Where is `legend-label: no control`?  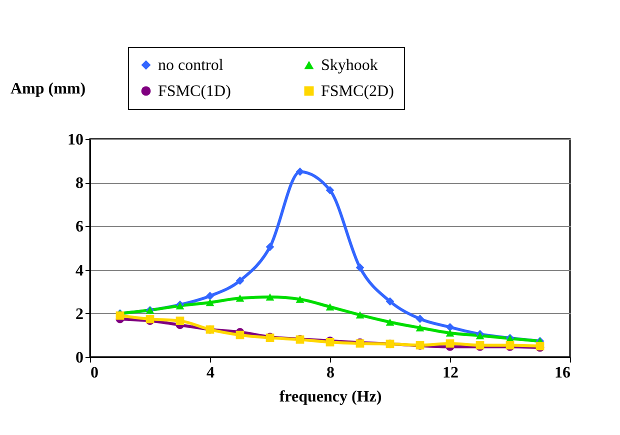 legend-label: no control is located at coordinates (191, 65).